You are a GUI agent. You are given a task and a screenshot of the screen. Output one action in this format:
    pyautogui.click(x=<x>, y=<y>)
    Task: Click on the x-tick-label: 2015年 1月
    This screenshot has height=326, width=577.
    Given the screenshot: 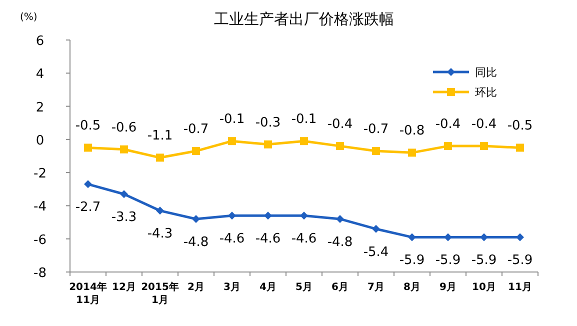 What is the action you would take?
    pyautogui.click(x=160, y=293)
    